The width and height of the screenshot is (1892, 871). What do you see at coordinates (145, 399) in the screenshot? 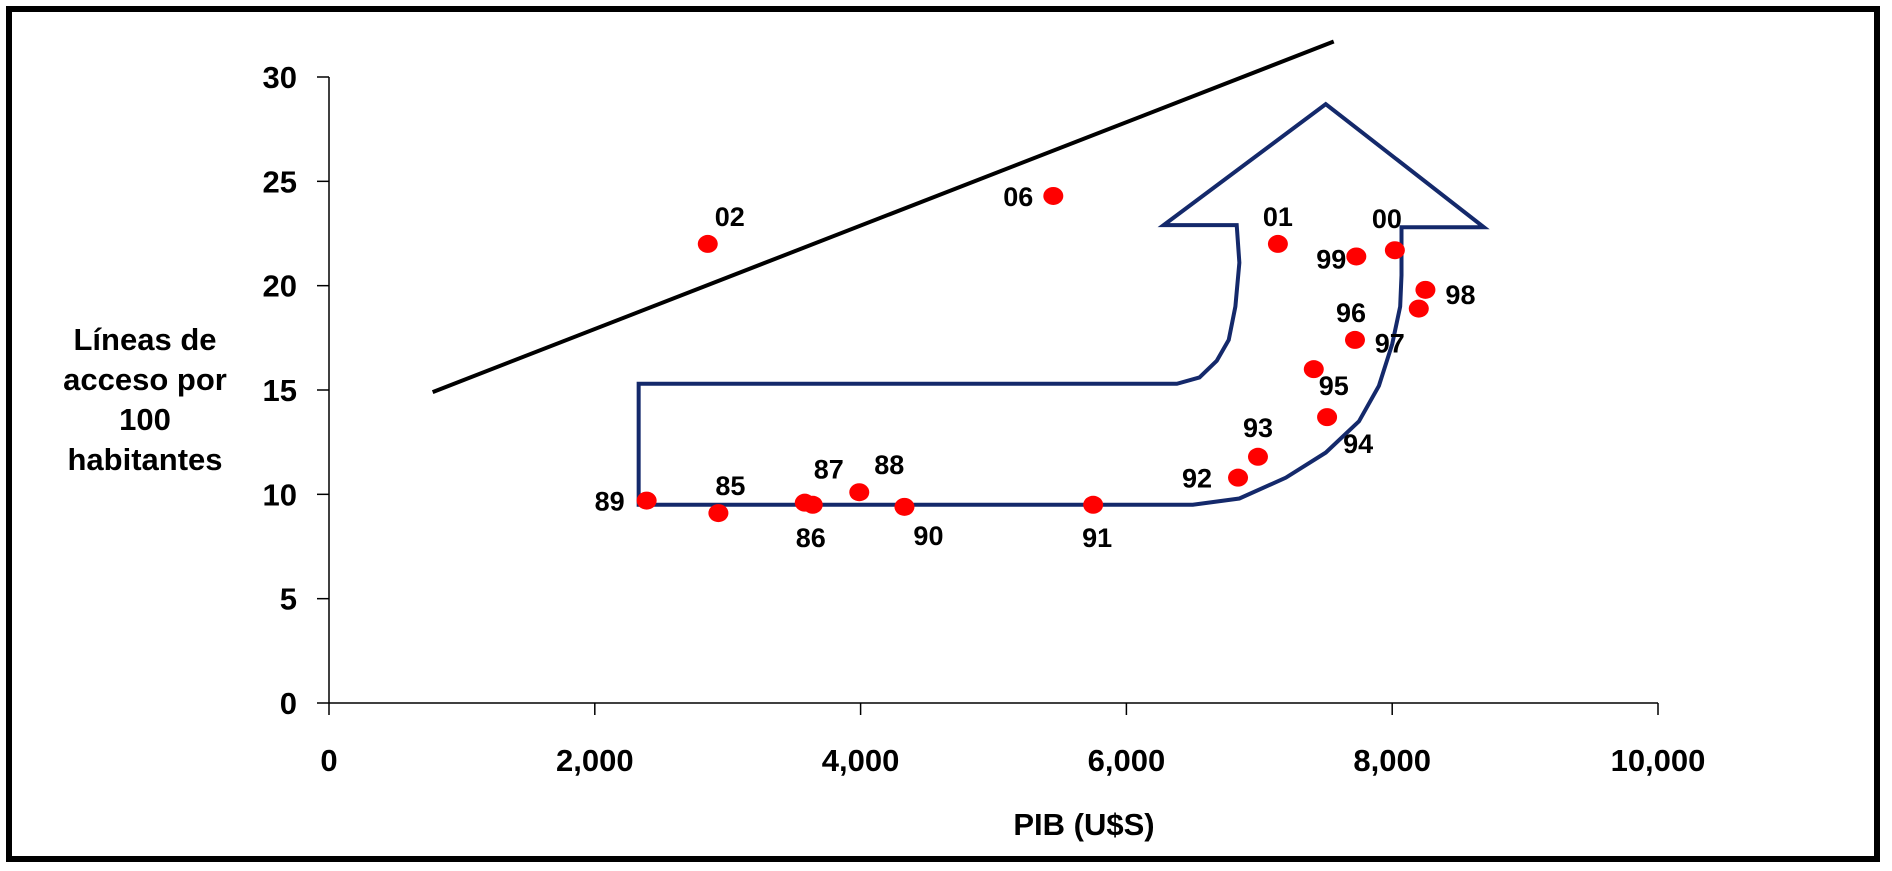
I see `y-axis-title: Líneas de acceso por 100 habitantes` at bounding box center [145, 399].